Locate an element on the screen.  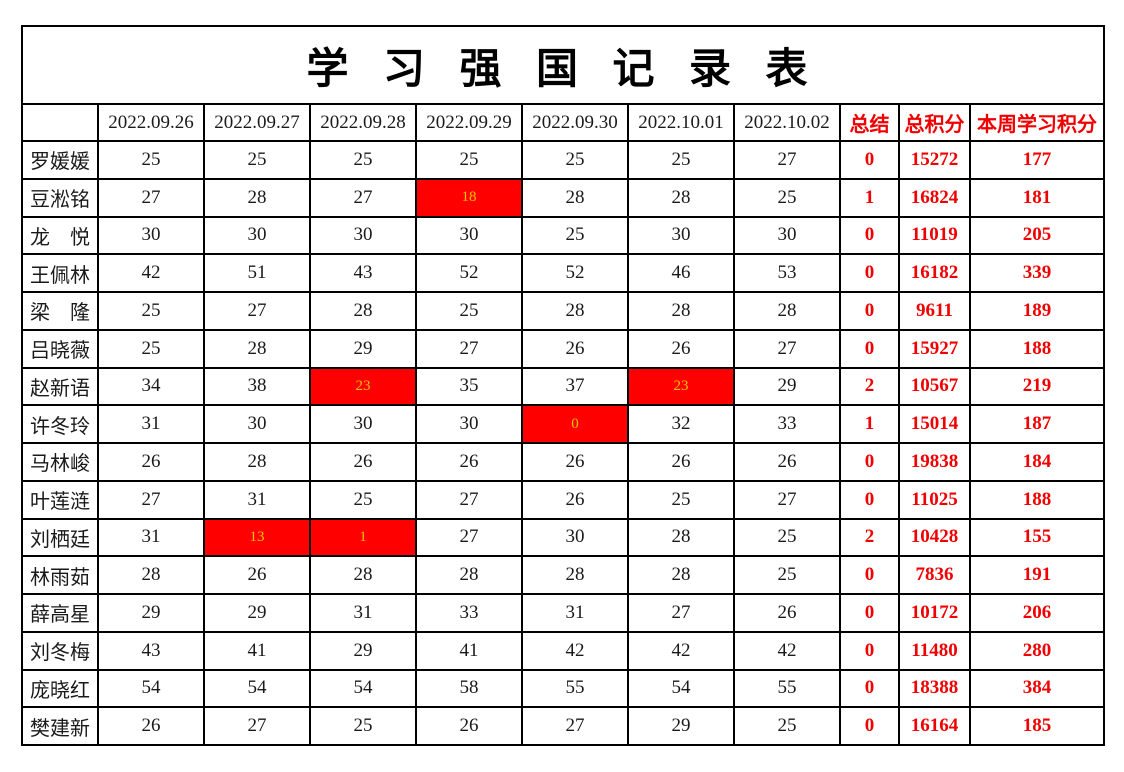
daily-score-cell: 52 is located at coordinates (469, 273).